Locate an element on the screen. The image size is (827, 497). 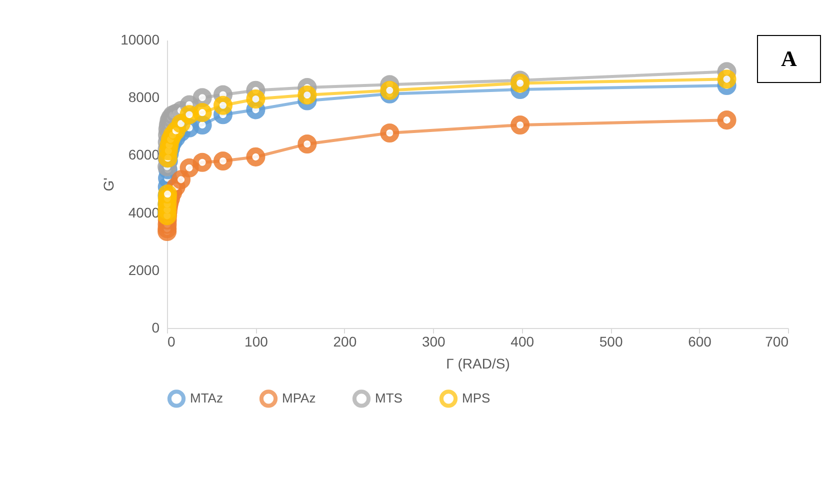
legend-label: MTAz is located at coordinates (206, 398).